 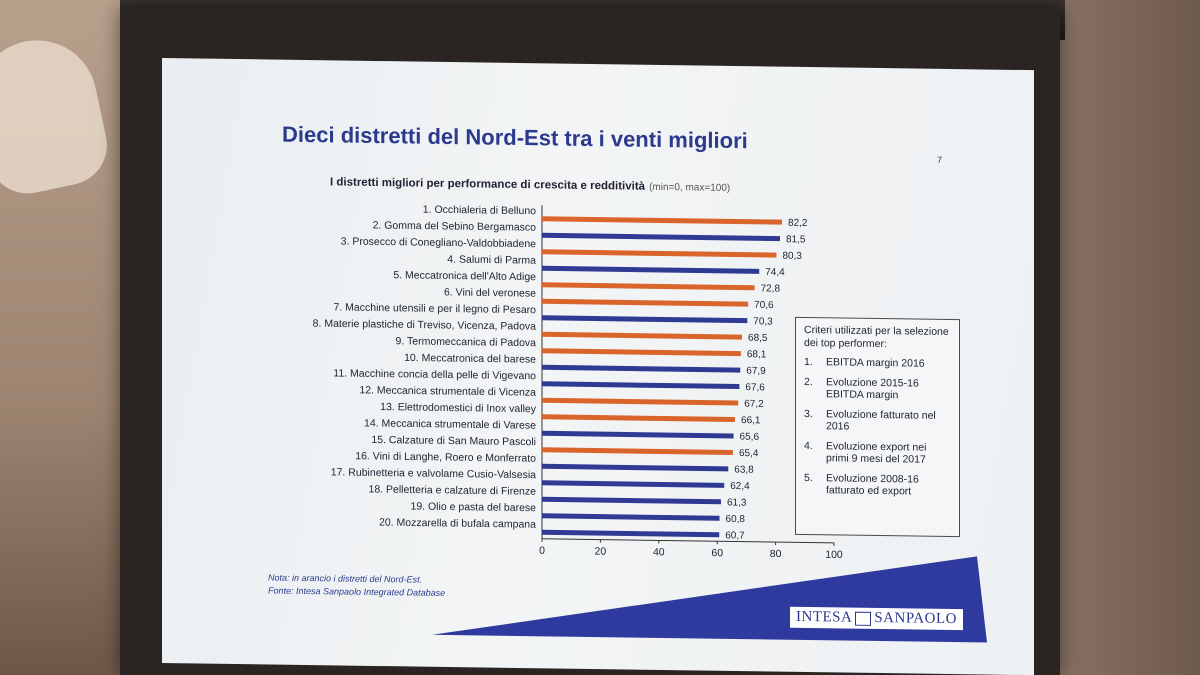 What do you see at coordinates (717, 553) in the screenshot?
I see `x-tick-label: 60` at bounding box center [717, 553].